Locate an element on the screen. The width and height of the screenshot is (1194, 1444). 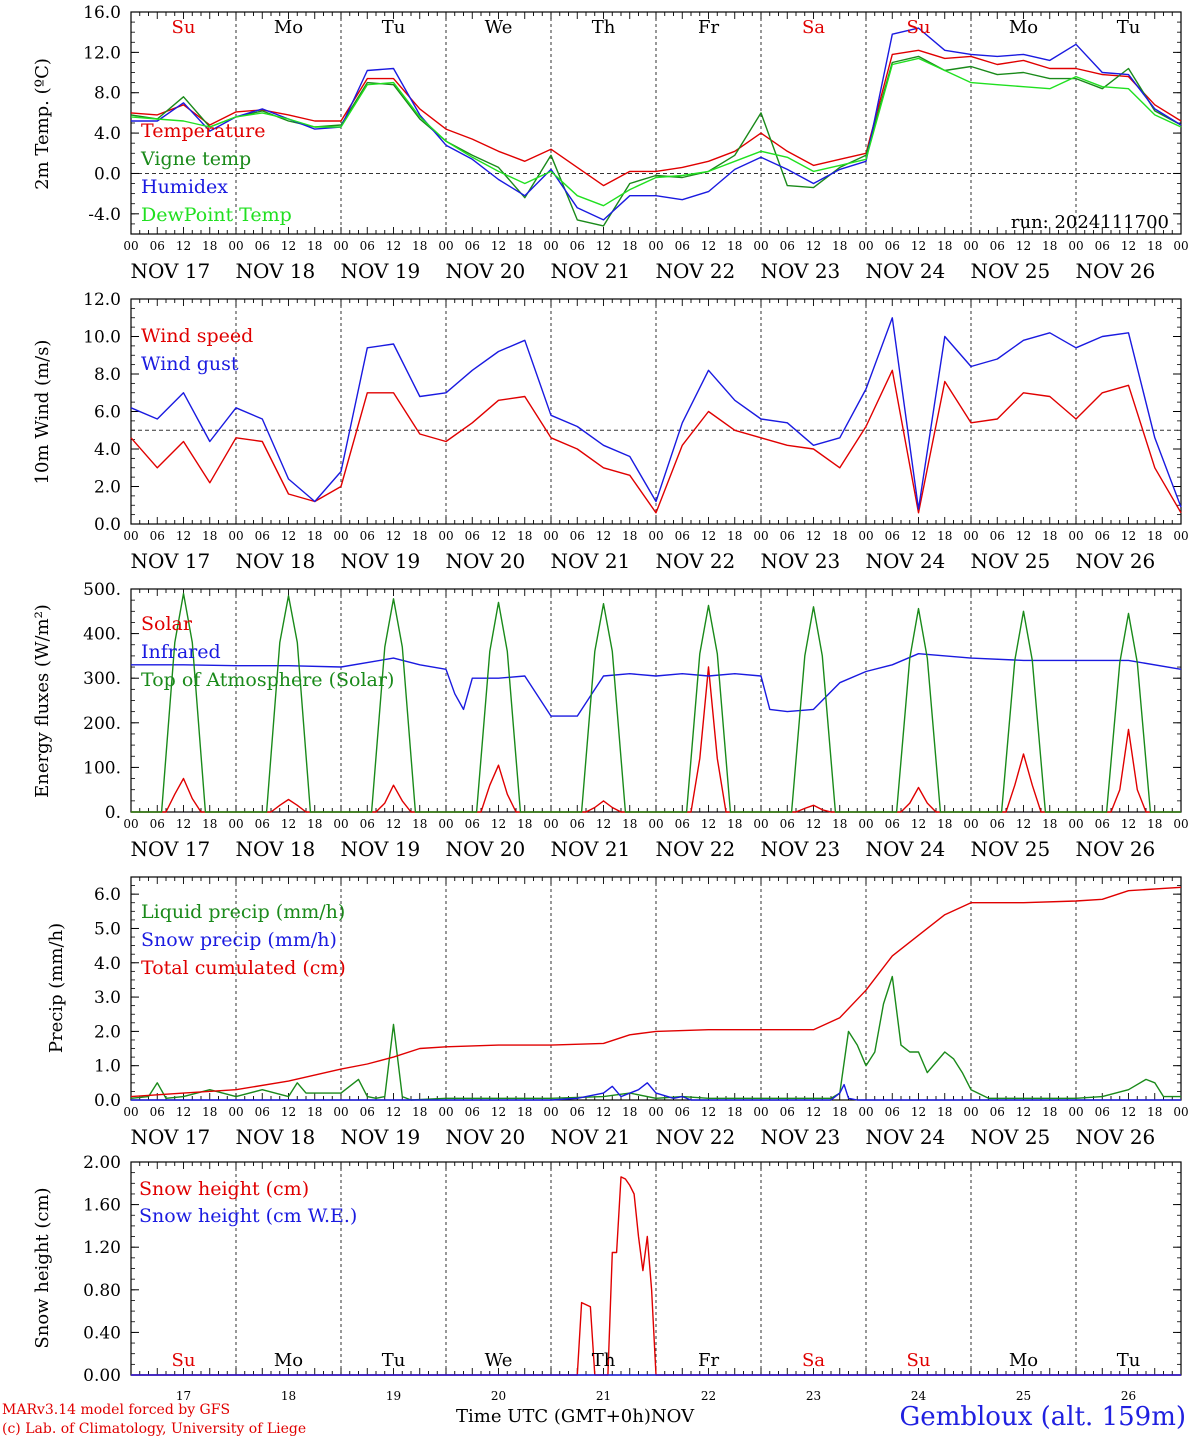
day-number-label: 20 is located at coordinates (498, 1396).